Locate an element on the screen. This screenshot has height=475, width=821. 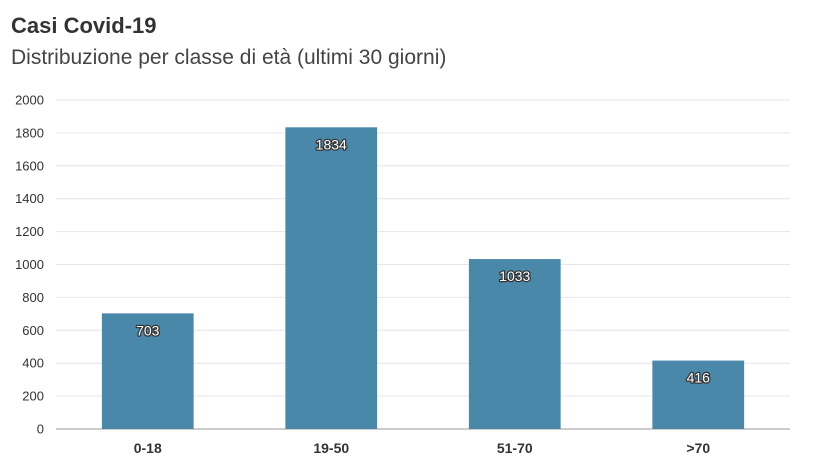
chart-title: Casi Covid-19 is located at coordinates (84, 25).